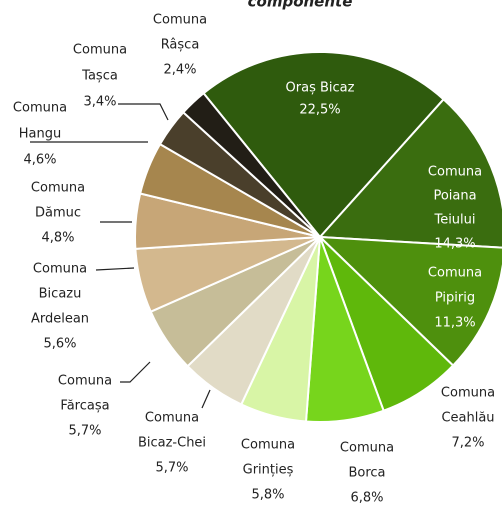 The height and width of the screenshot is (508, 502). What do you see at coordinates (57, 238) in the screenshot?
I see `data-label: 4,8%` at bounding box center [57, 238].